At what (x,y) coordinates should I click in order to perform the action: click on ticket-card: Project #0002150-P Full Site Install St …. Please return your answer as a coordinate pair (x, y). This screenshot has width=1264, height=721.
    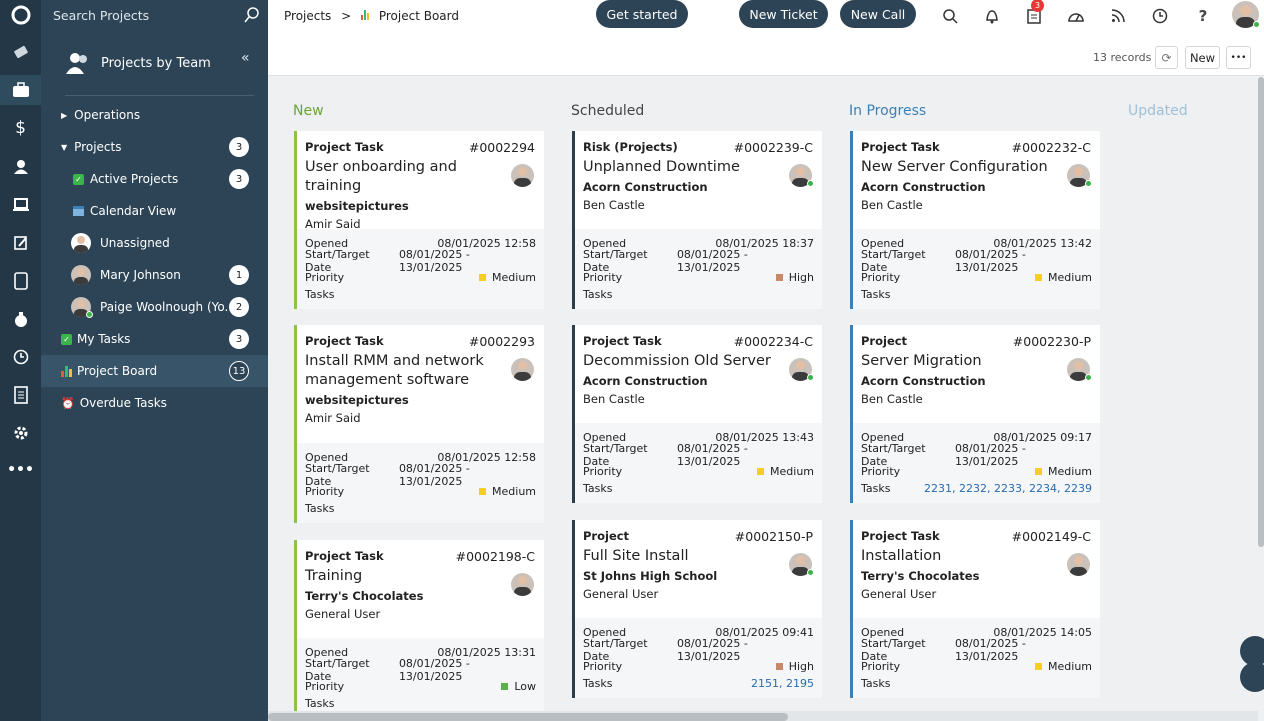
    Looking at the image, I should click on (697, 609).